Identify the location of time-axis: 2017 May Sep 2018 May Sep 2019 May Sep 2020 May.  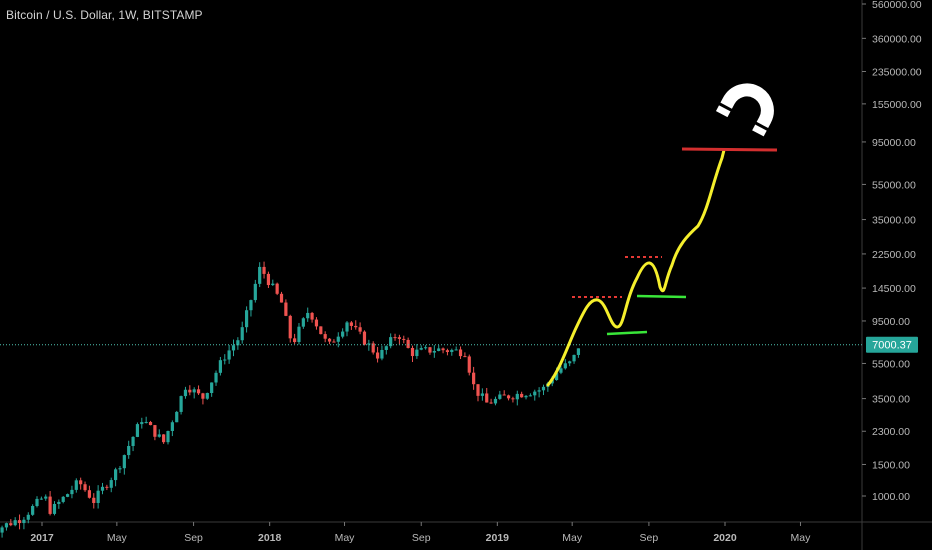
(420, 533).